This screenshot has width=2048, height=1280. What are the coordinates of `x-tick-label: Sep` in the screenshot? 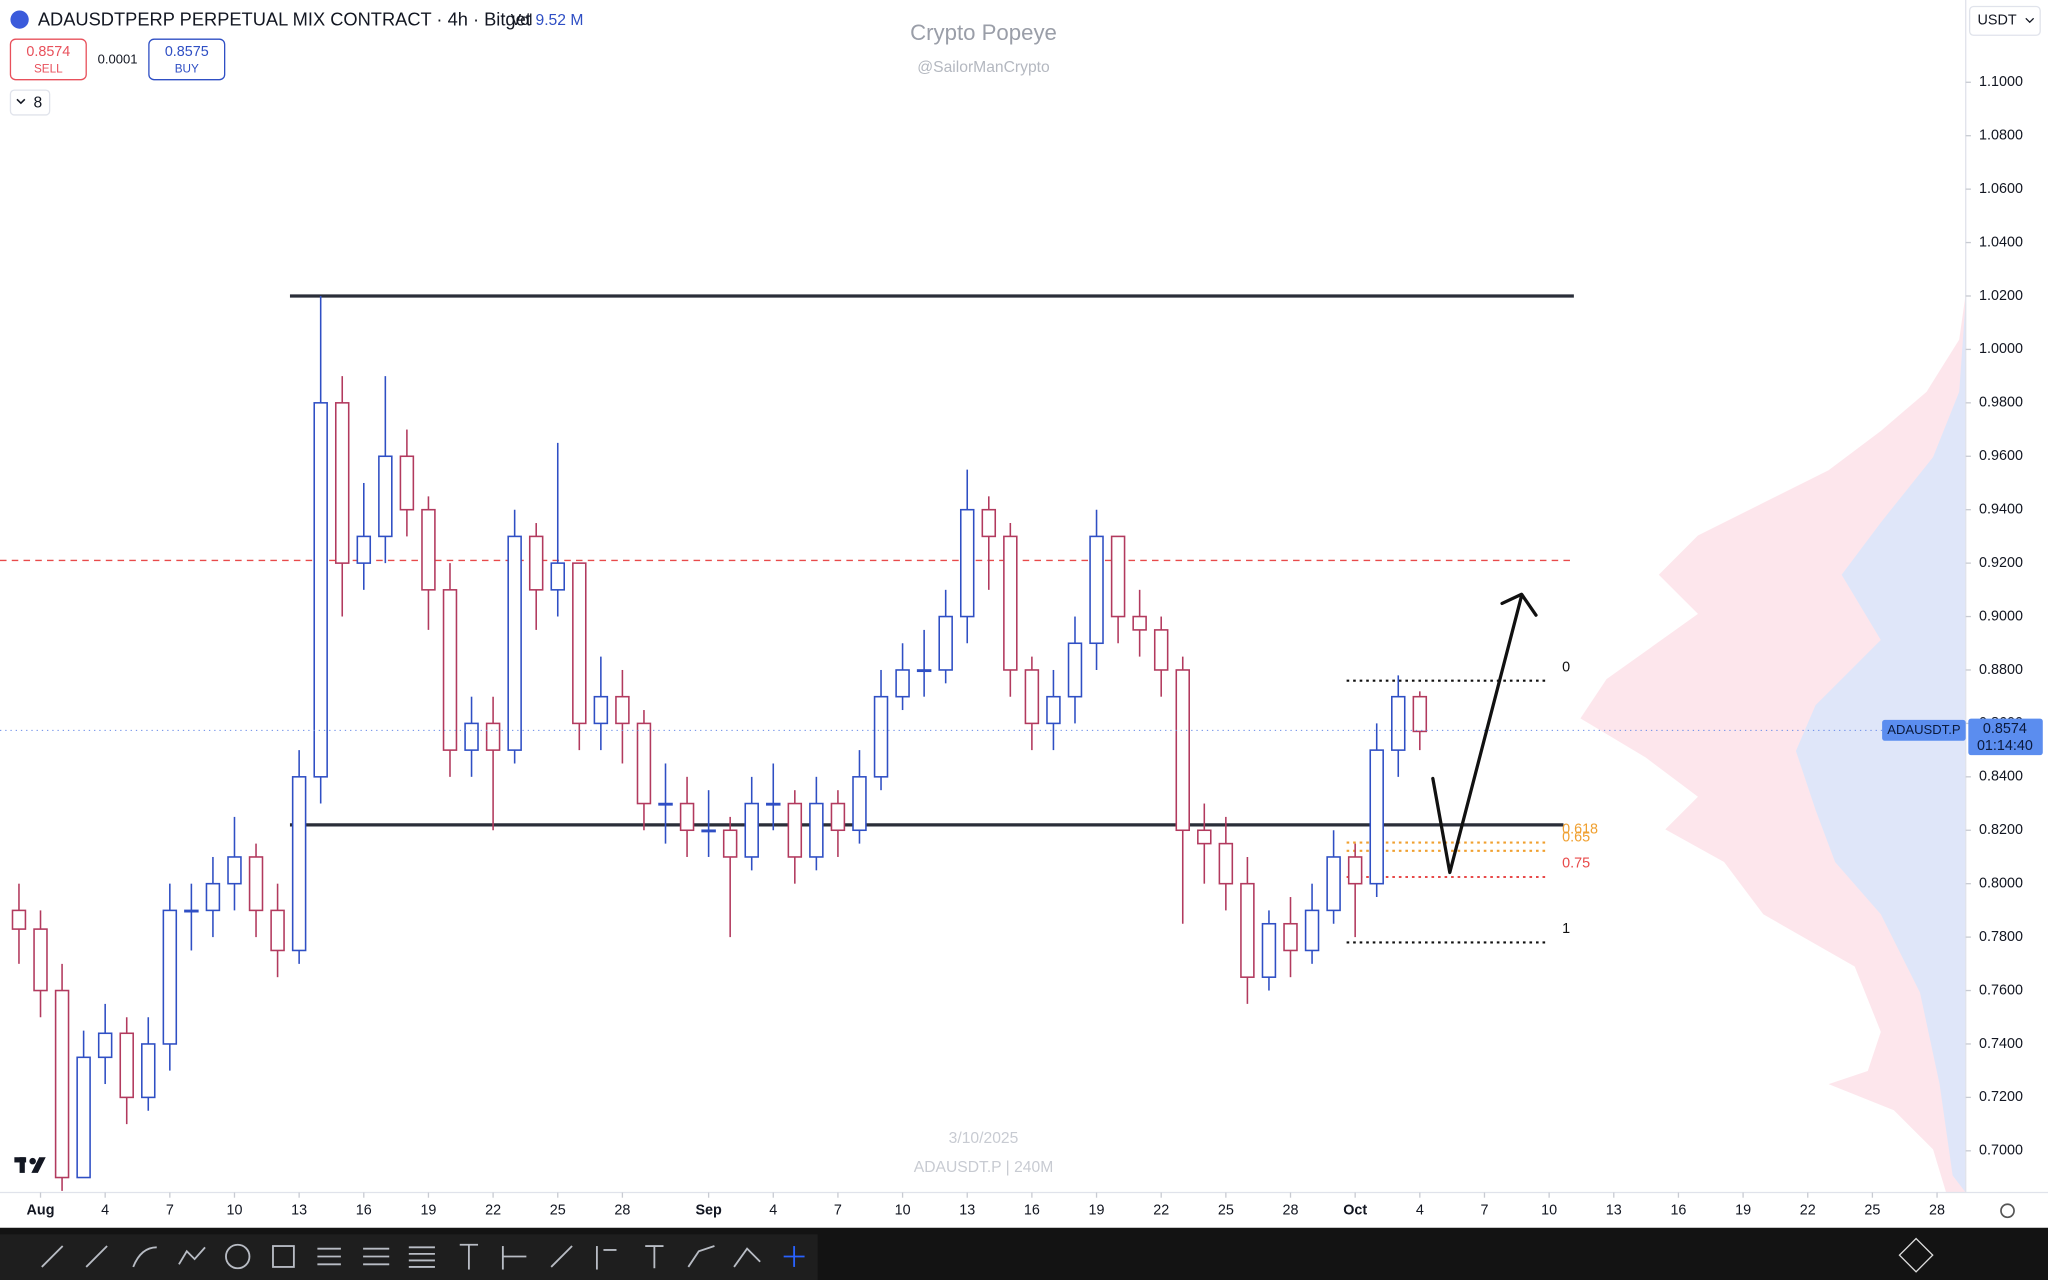 It's located at (708, 1211).